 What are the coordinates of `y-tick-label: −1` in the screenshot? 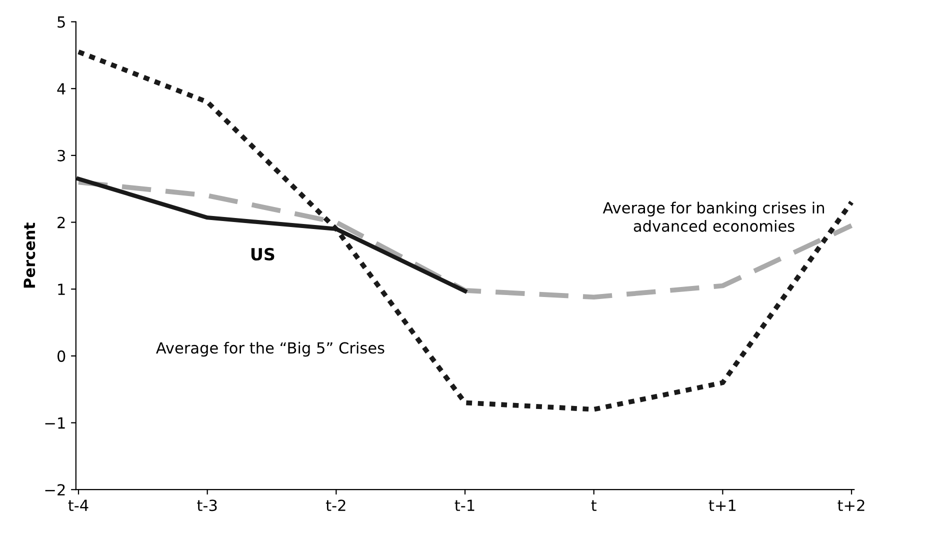 It's located at (55, 423).